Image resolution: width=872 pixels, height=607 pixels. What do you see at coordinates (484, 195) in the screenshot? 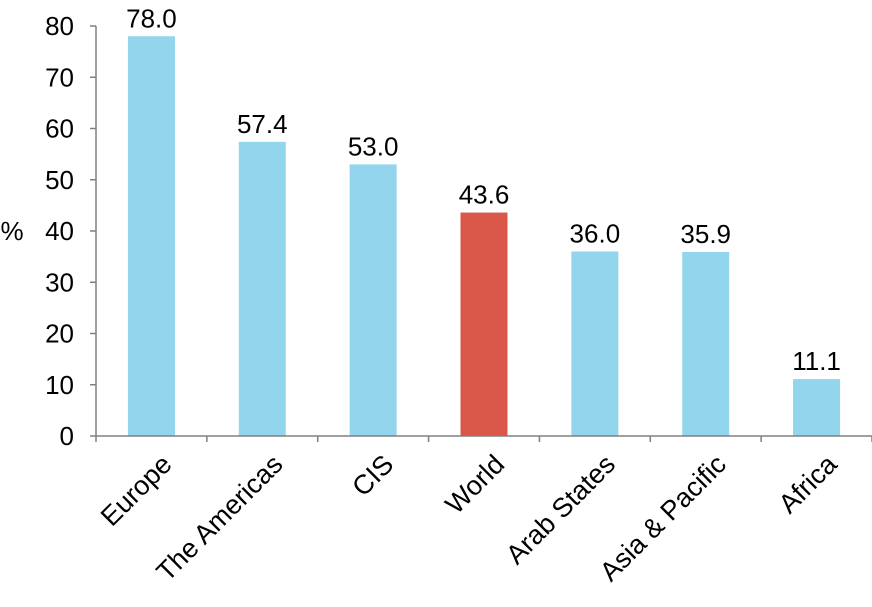
I see `bar-value-label: 43.6` at bounding box center [484, 195].